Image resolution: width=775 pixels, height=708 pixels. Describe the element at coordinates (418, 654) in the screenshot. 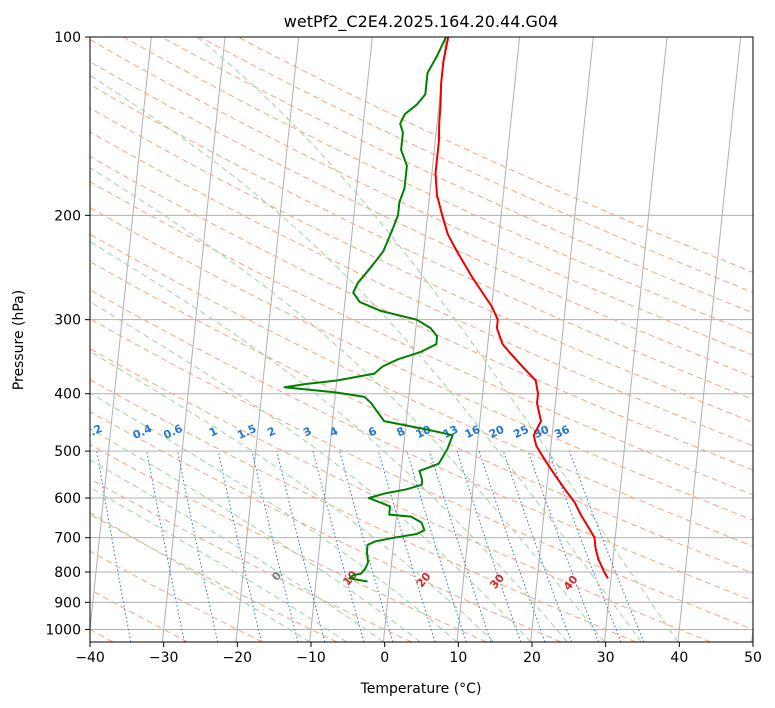

I see `x-axis: −40 −30 −20 −10 0 10 20 30 40 50` at that location.